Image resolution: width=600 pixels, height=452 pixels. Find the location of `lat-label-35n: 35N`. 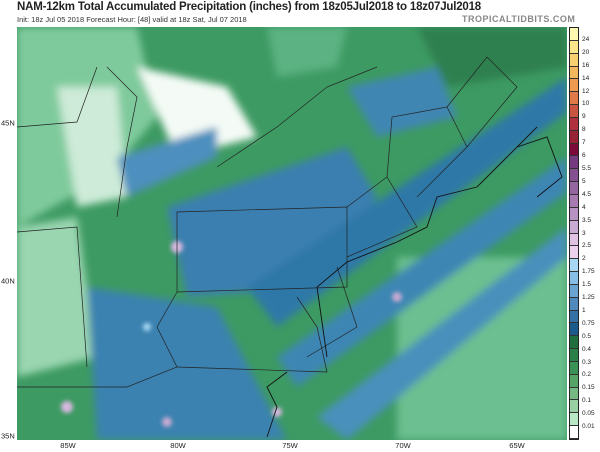

lat-label-35n: 35N is located at coordinates (8, 436).